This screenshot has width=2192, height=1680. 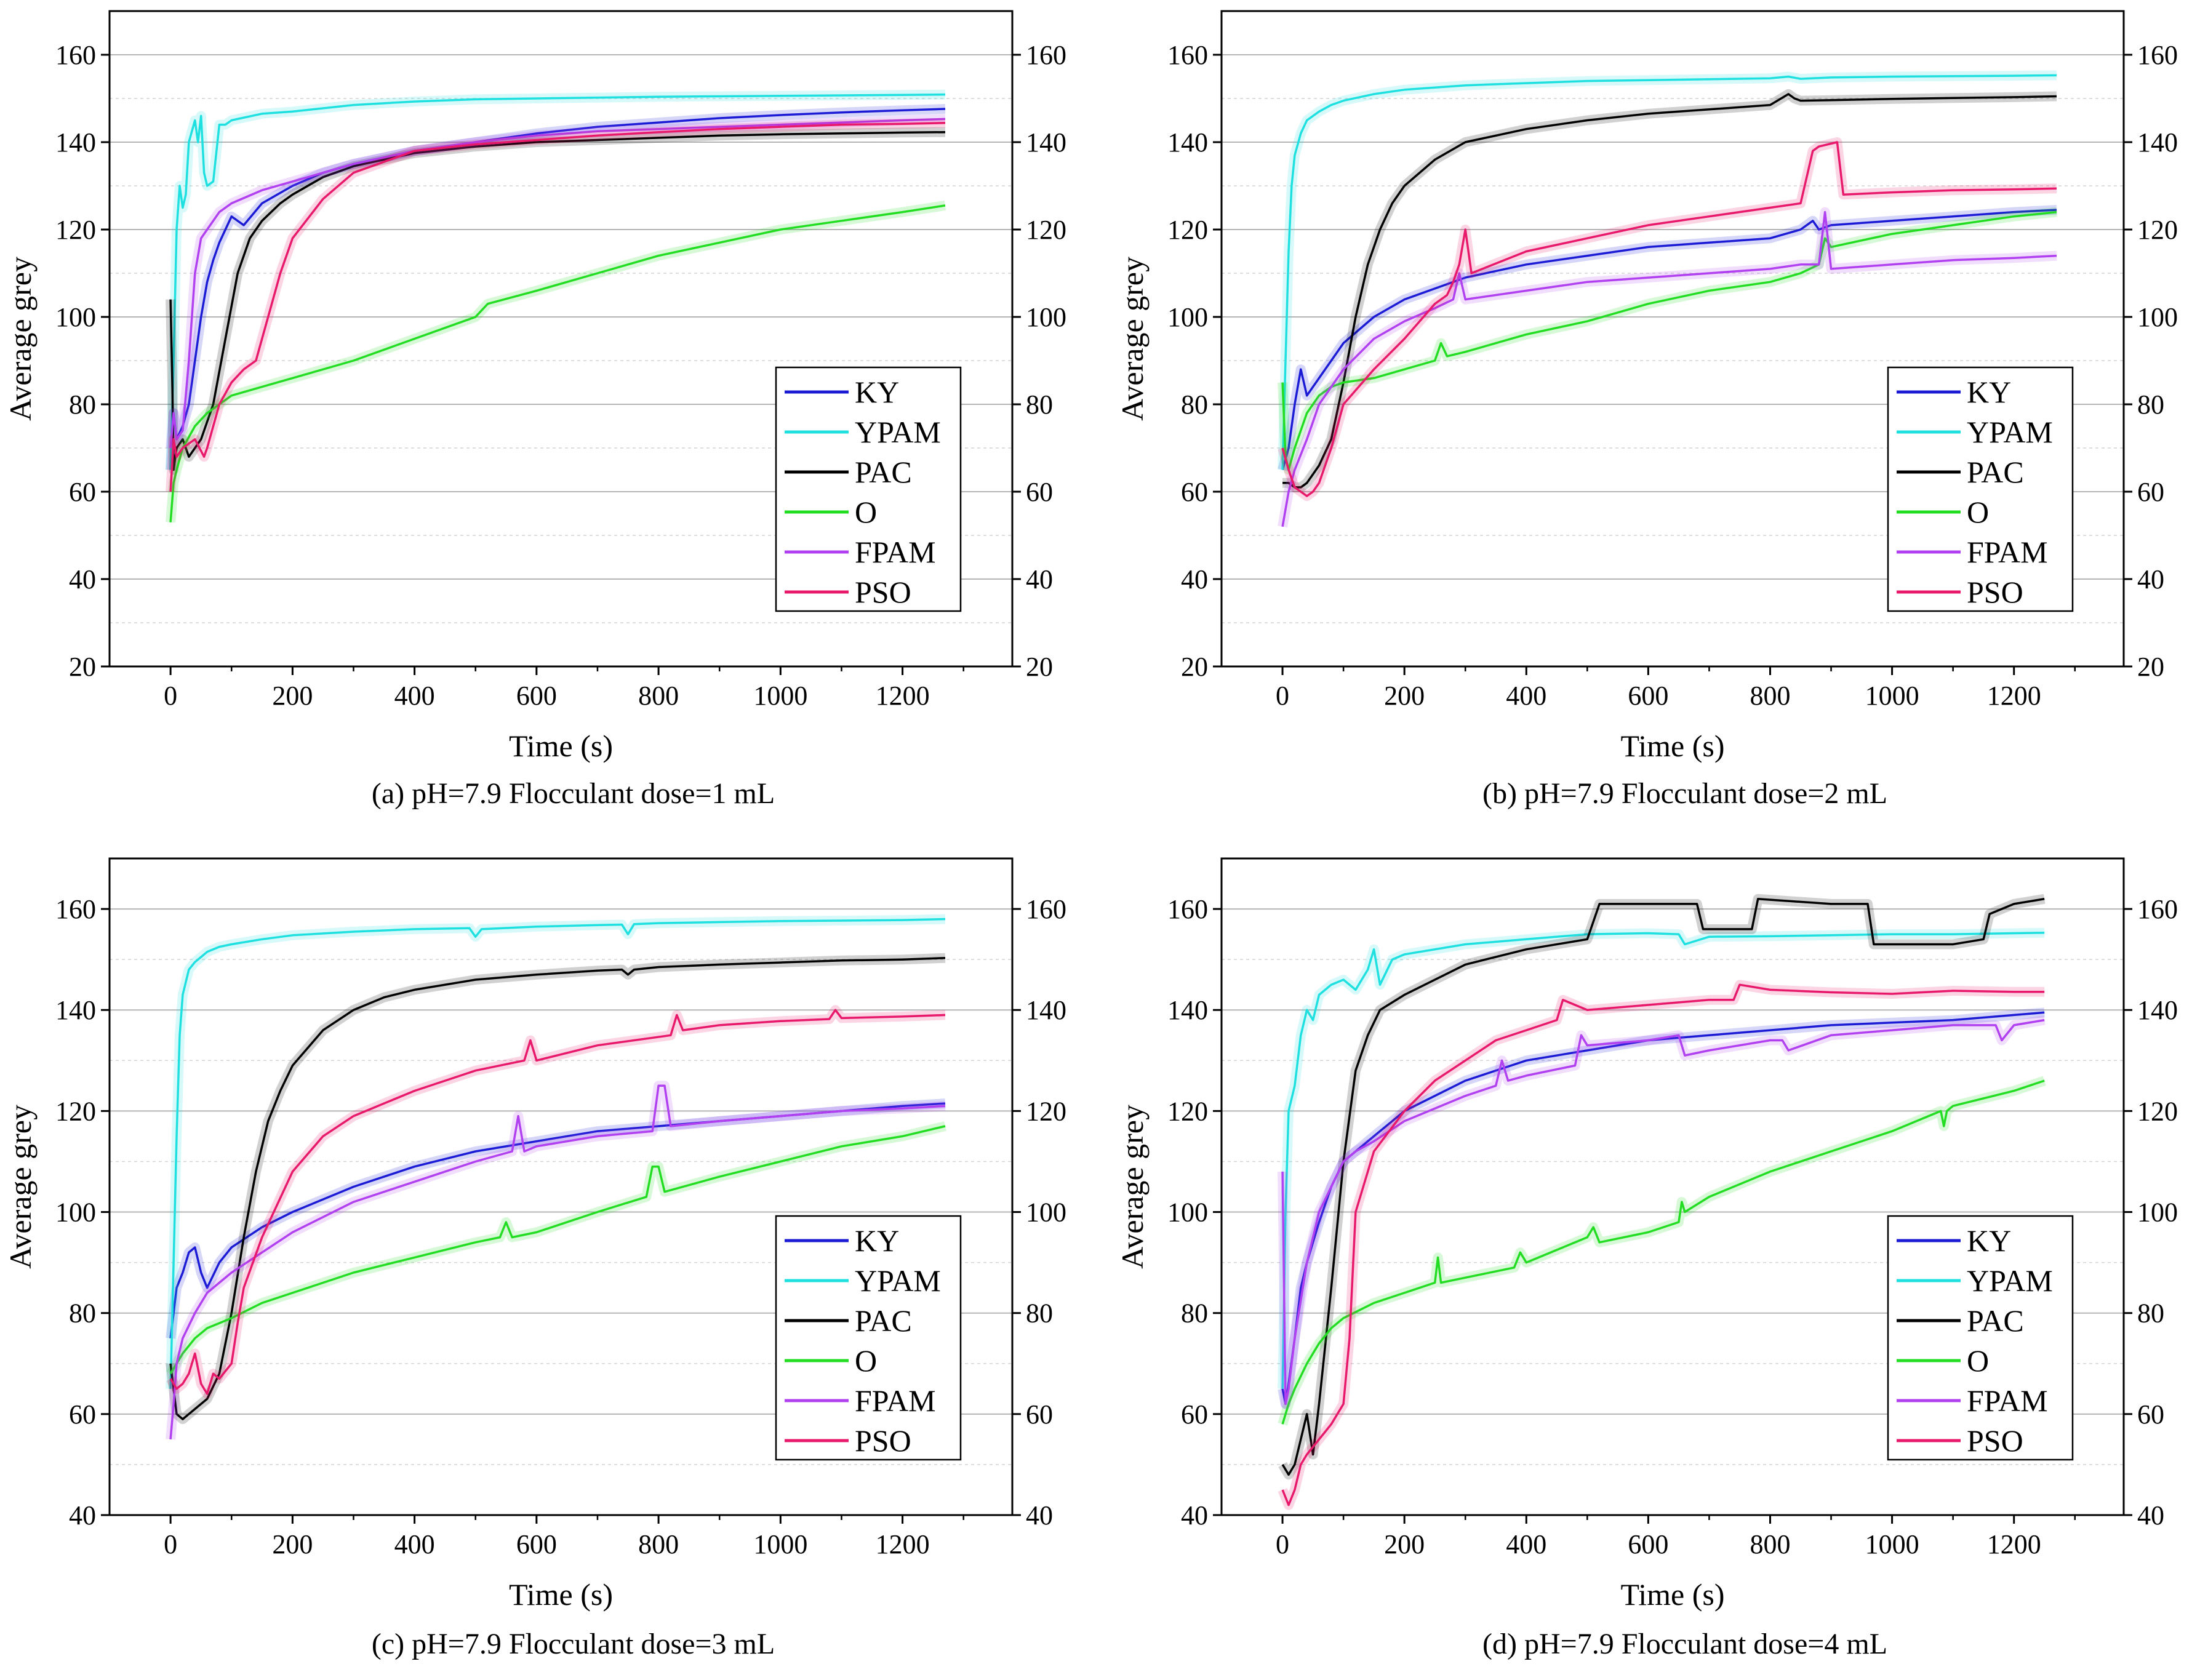 I want to click on y-tick-label-left: 40, so click(x=82, y=579).